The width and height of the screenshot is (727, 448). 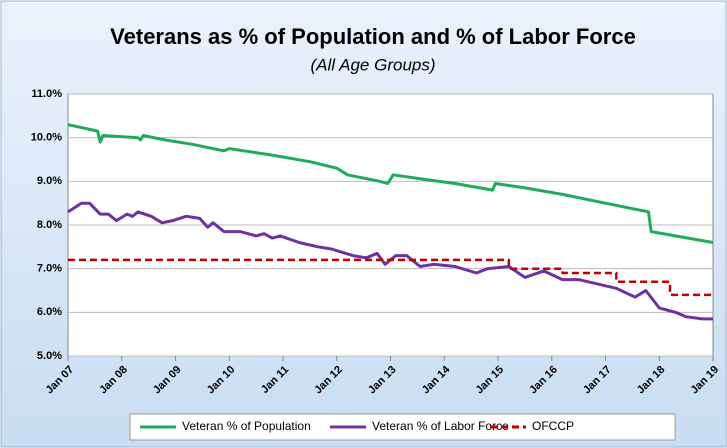 What do you see at coordinates (49, 312) in the screenshot?
I see `y-tick-label: 6.0%` at bounding box center [49, 312].